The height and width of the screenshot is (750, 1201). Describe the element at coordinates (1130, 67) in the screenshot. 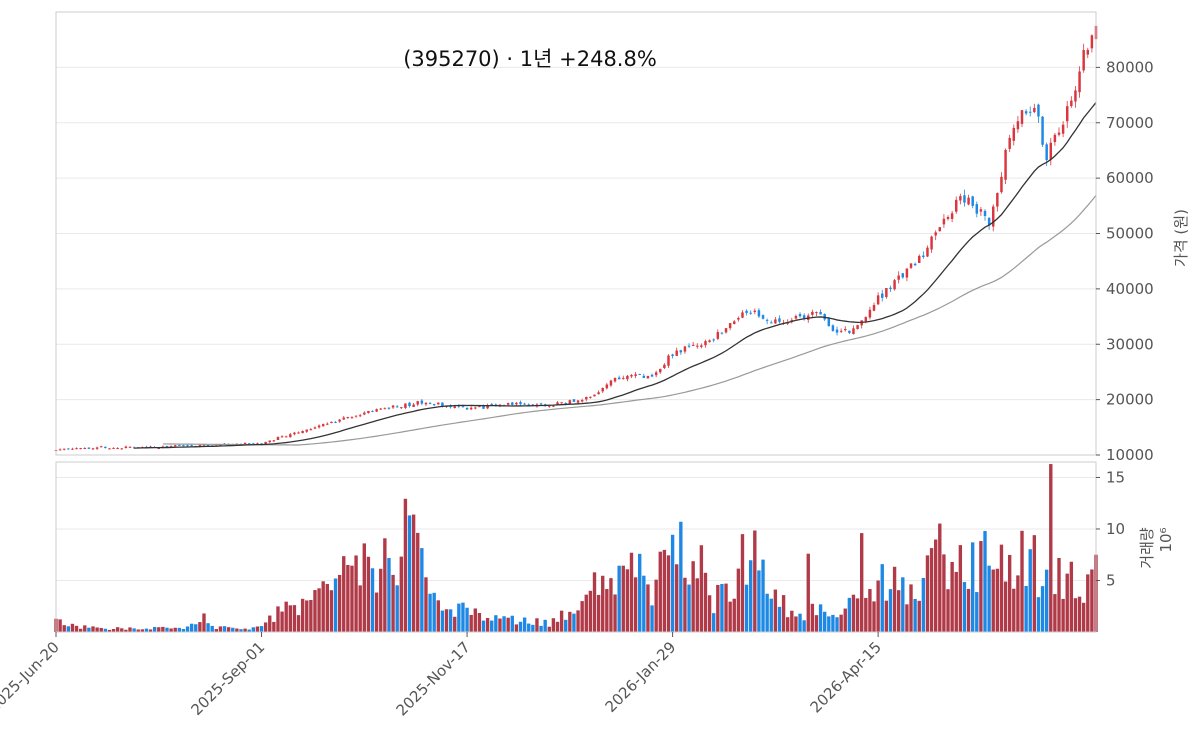

I see `price-tick-label: 80000` at that location.